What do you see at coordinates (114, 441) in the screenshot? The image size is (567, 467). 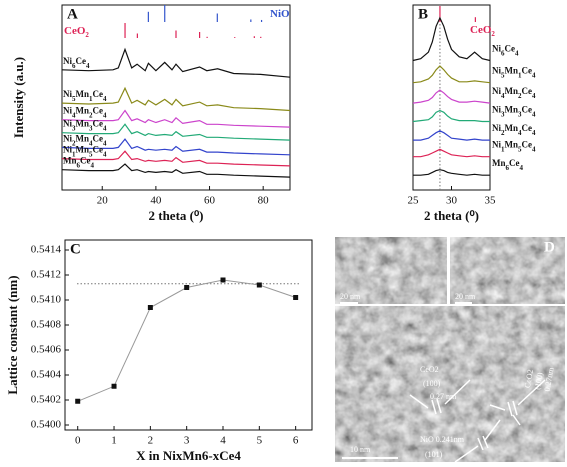 I see `x-tick-label: 1` at bounding box center [114, 441].